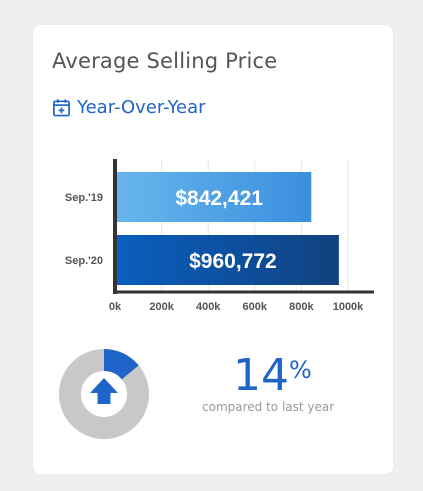 This screenshot has width=423, height=491. Describe the element at coordinates (255, 307) in the screenshot. I see `x-tick-label: 600k` at that location.